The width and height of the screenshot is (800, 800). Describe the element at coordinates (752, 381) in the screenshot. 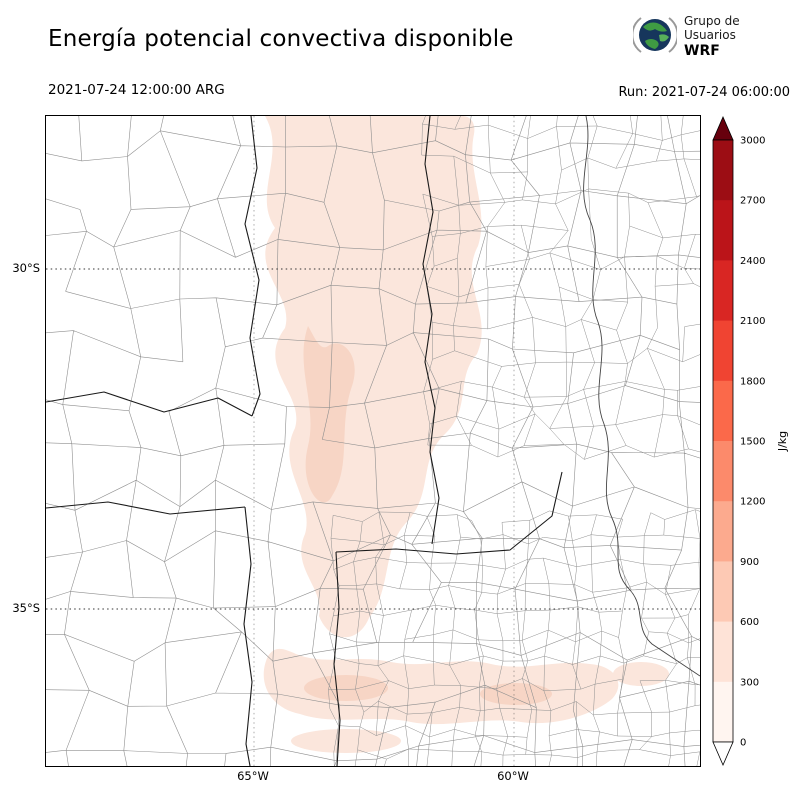

I see `colorbar-tick-label: 1800` at that location.